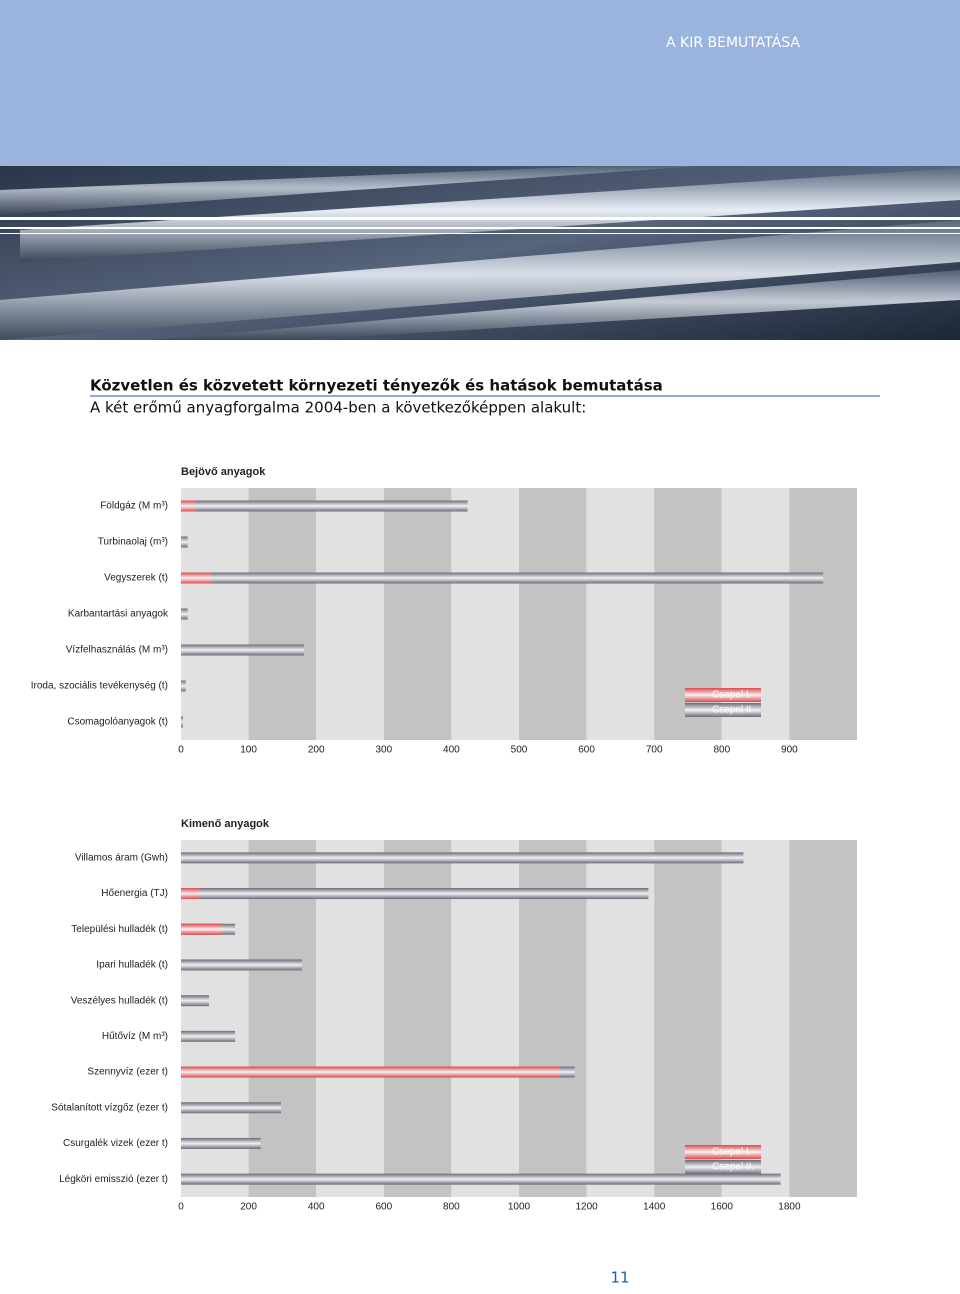 The width and height of the screenshot is (960, 1294). What do you see at coordinates (117, 722) in the screenshot?
I see `y-tick-label: Csomagolóanyagok (t)` at bounding box center [117, 722].